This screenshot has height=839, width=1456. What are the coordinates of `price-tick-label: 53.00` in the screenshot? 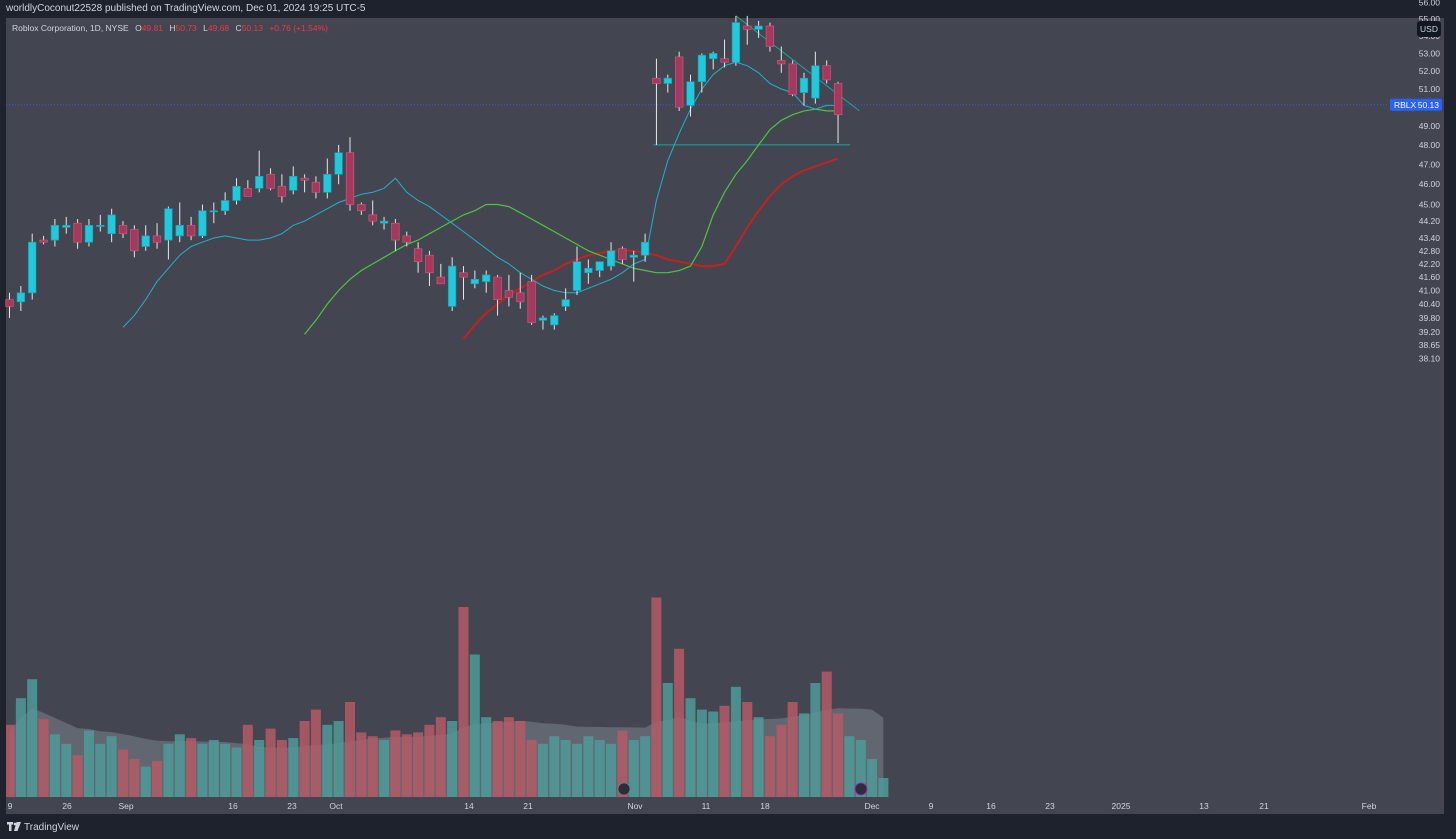 It's located at (1430, 53).